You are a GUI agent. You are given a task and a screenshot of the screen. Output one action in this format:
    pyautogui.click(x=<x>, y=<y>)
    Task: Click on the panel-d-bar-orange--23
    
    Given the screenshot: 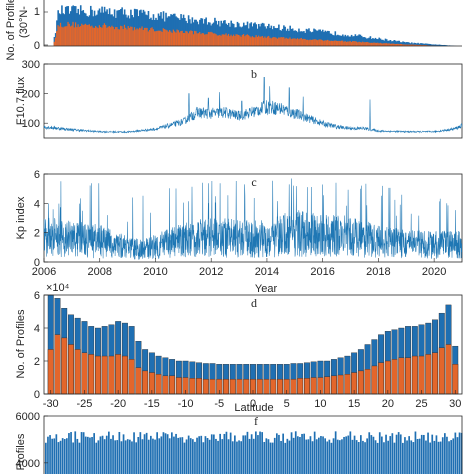 What is the action you would take?
    pyautogui.click(x=97, y=375)
    